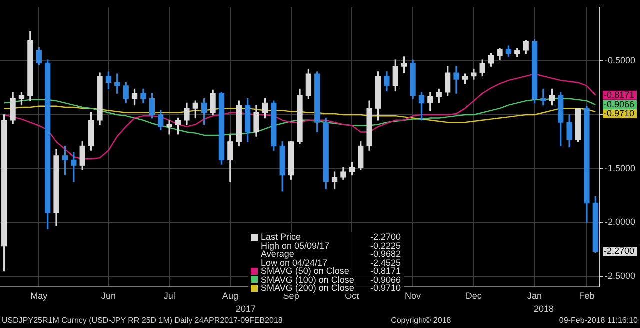  What do you see at coordinates (385, 263) in the screenshot?
I see `annotation: -2.4525` at bounding box center [385, 263].